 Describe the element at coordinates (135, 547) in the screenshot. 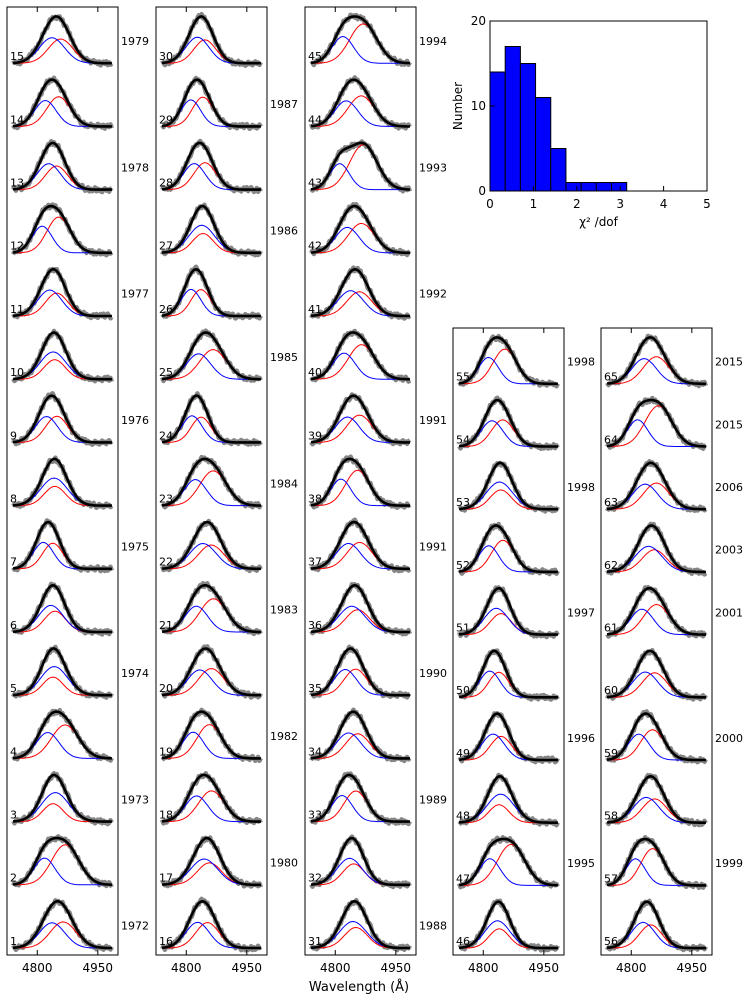

I see `panel-year-7: 1975` at that location.